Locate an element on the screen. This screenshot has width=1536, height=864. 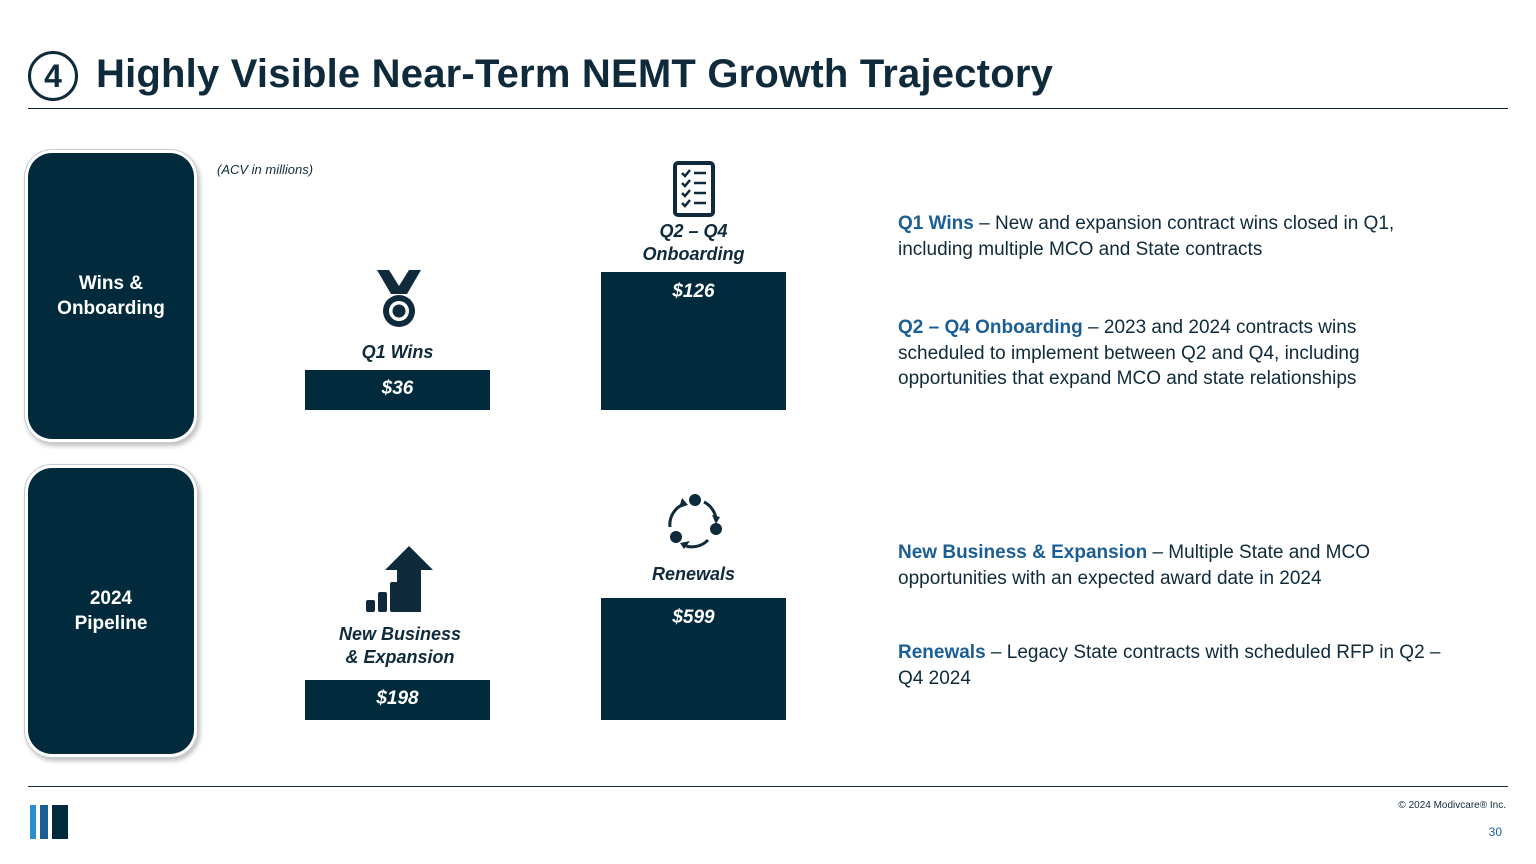
company-logo is located at coordinates (50, 822).